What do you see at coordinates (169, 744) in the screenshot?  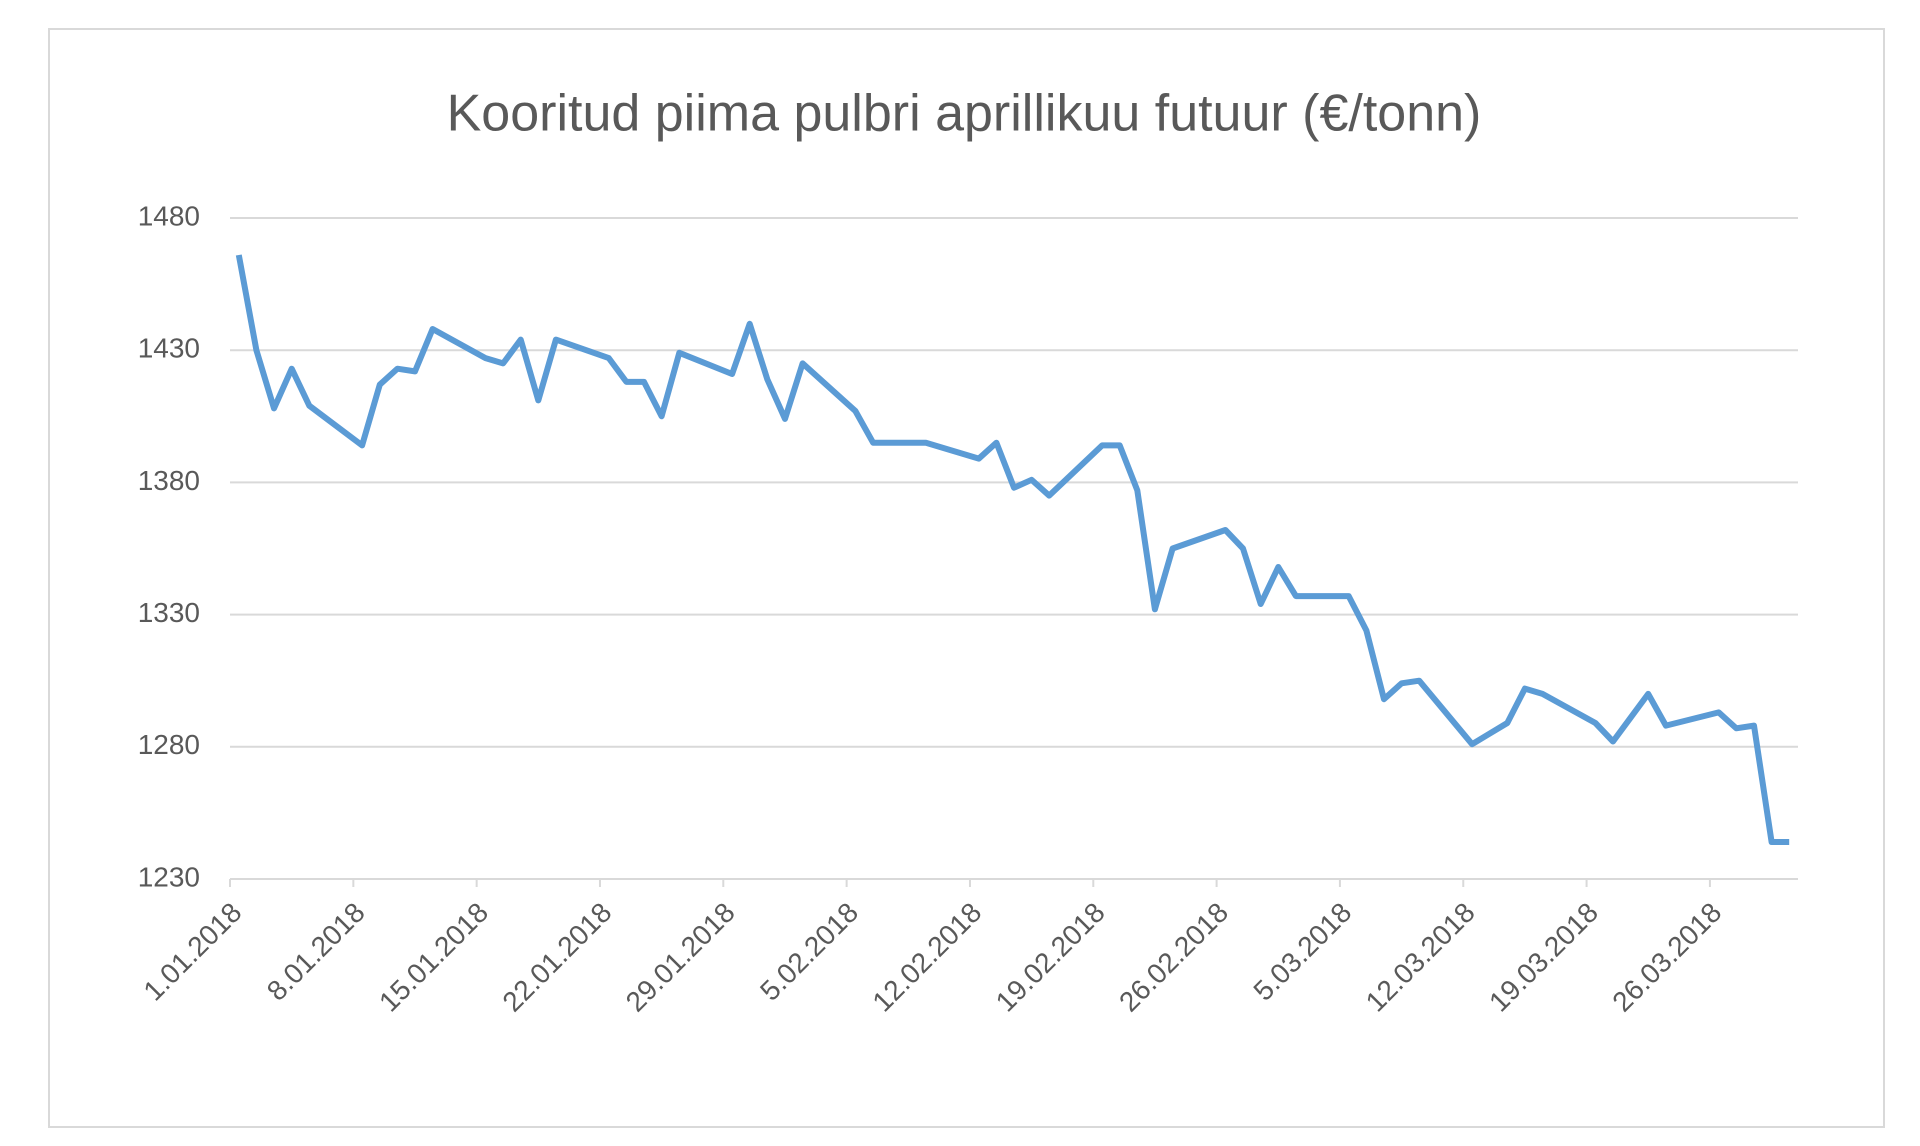 I see `y-tick-label: 1280` at bounding box center [169, 744].